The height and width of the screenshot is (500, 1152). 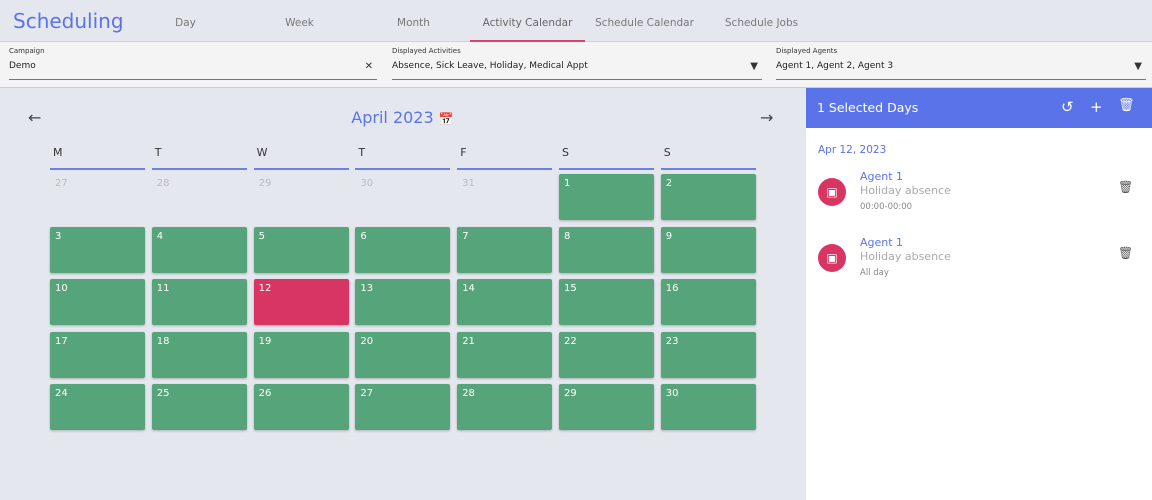 What do you see at coordinates (468, 183) in the screenshot?
I see `day-cell: 31` at bounding box center [468, 183].